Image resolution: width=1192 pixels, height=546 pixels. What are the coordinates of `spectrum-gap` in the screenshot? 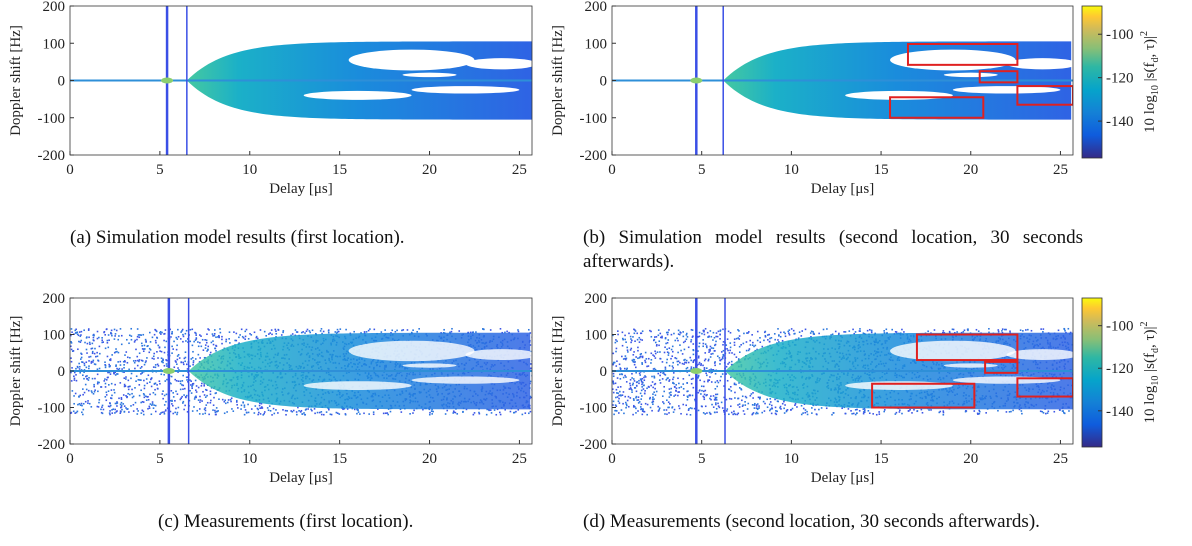 It's located at (411, 60).